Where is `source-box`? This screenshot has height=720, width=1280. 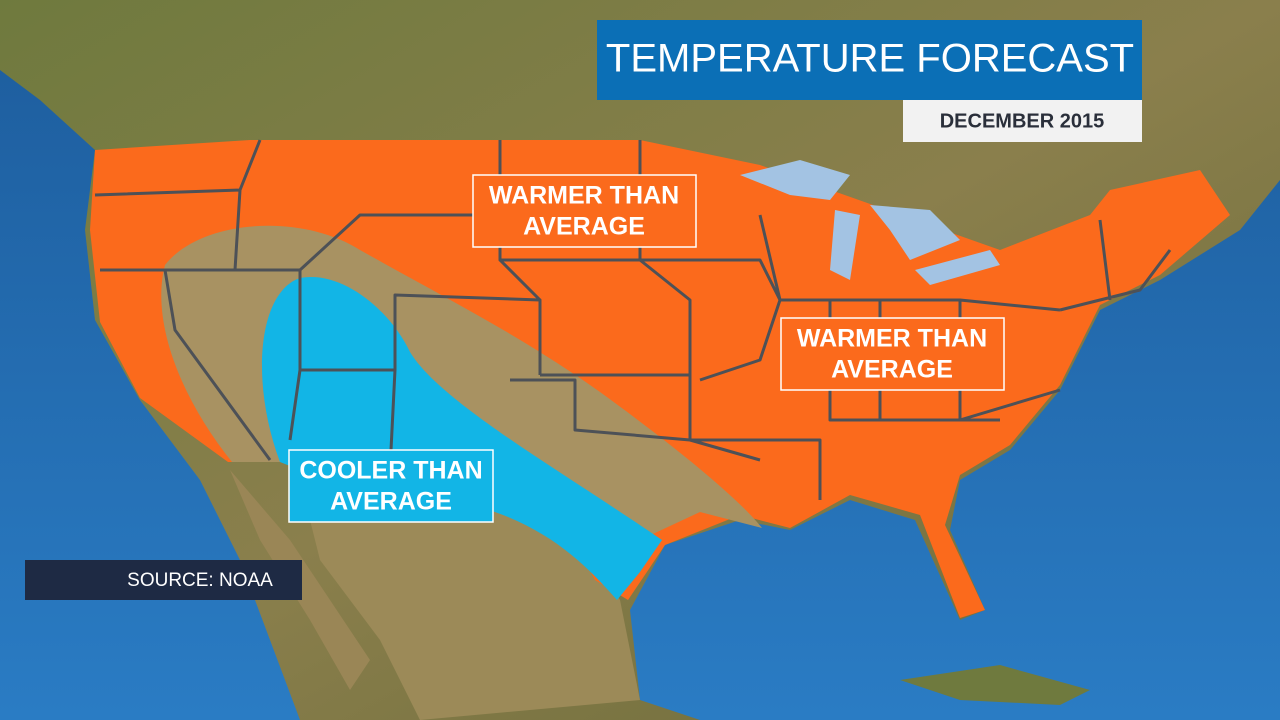 source-box is located at coordinates (163, 580).